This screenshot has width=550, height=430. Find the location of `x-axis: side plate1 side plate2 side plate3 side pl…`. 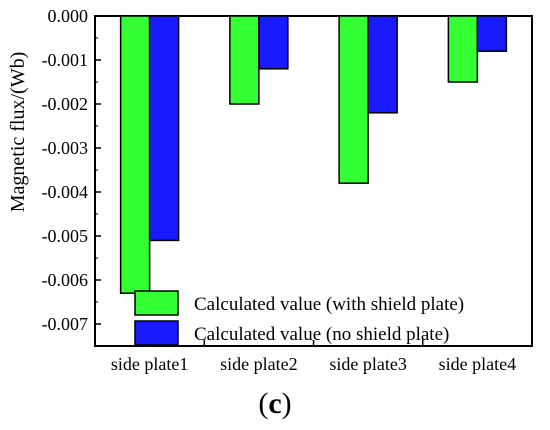

x-axis: side plate1 side plate2 side plate3 side pl… is located at coordinates (313, 357).